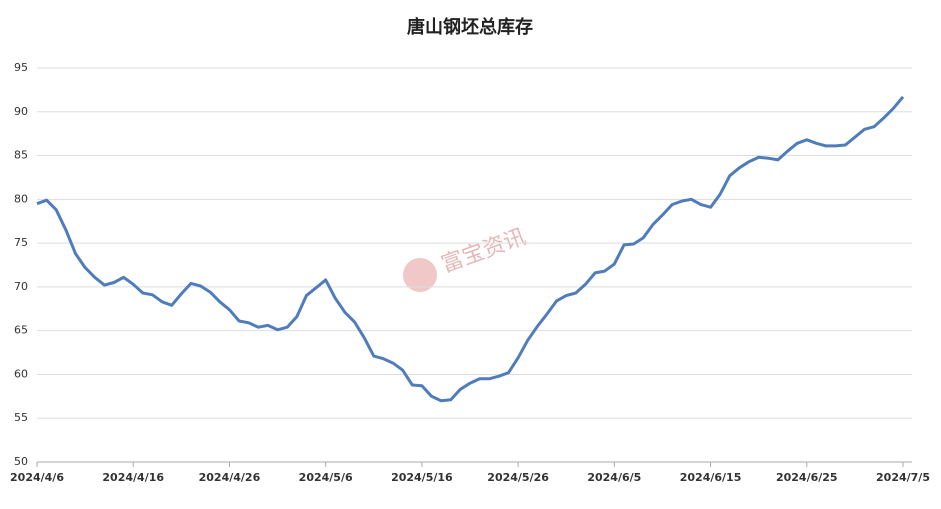 The height and width of the screenshot is (509, 941). I want to click on y-tick-label: 90, so click(21, 111).